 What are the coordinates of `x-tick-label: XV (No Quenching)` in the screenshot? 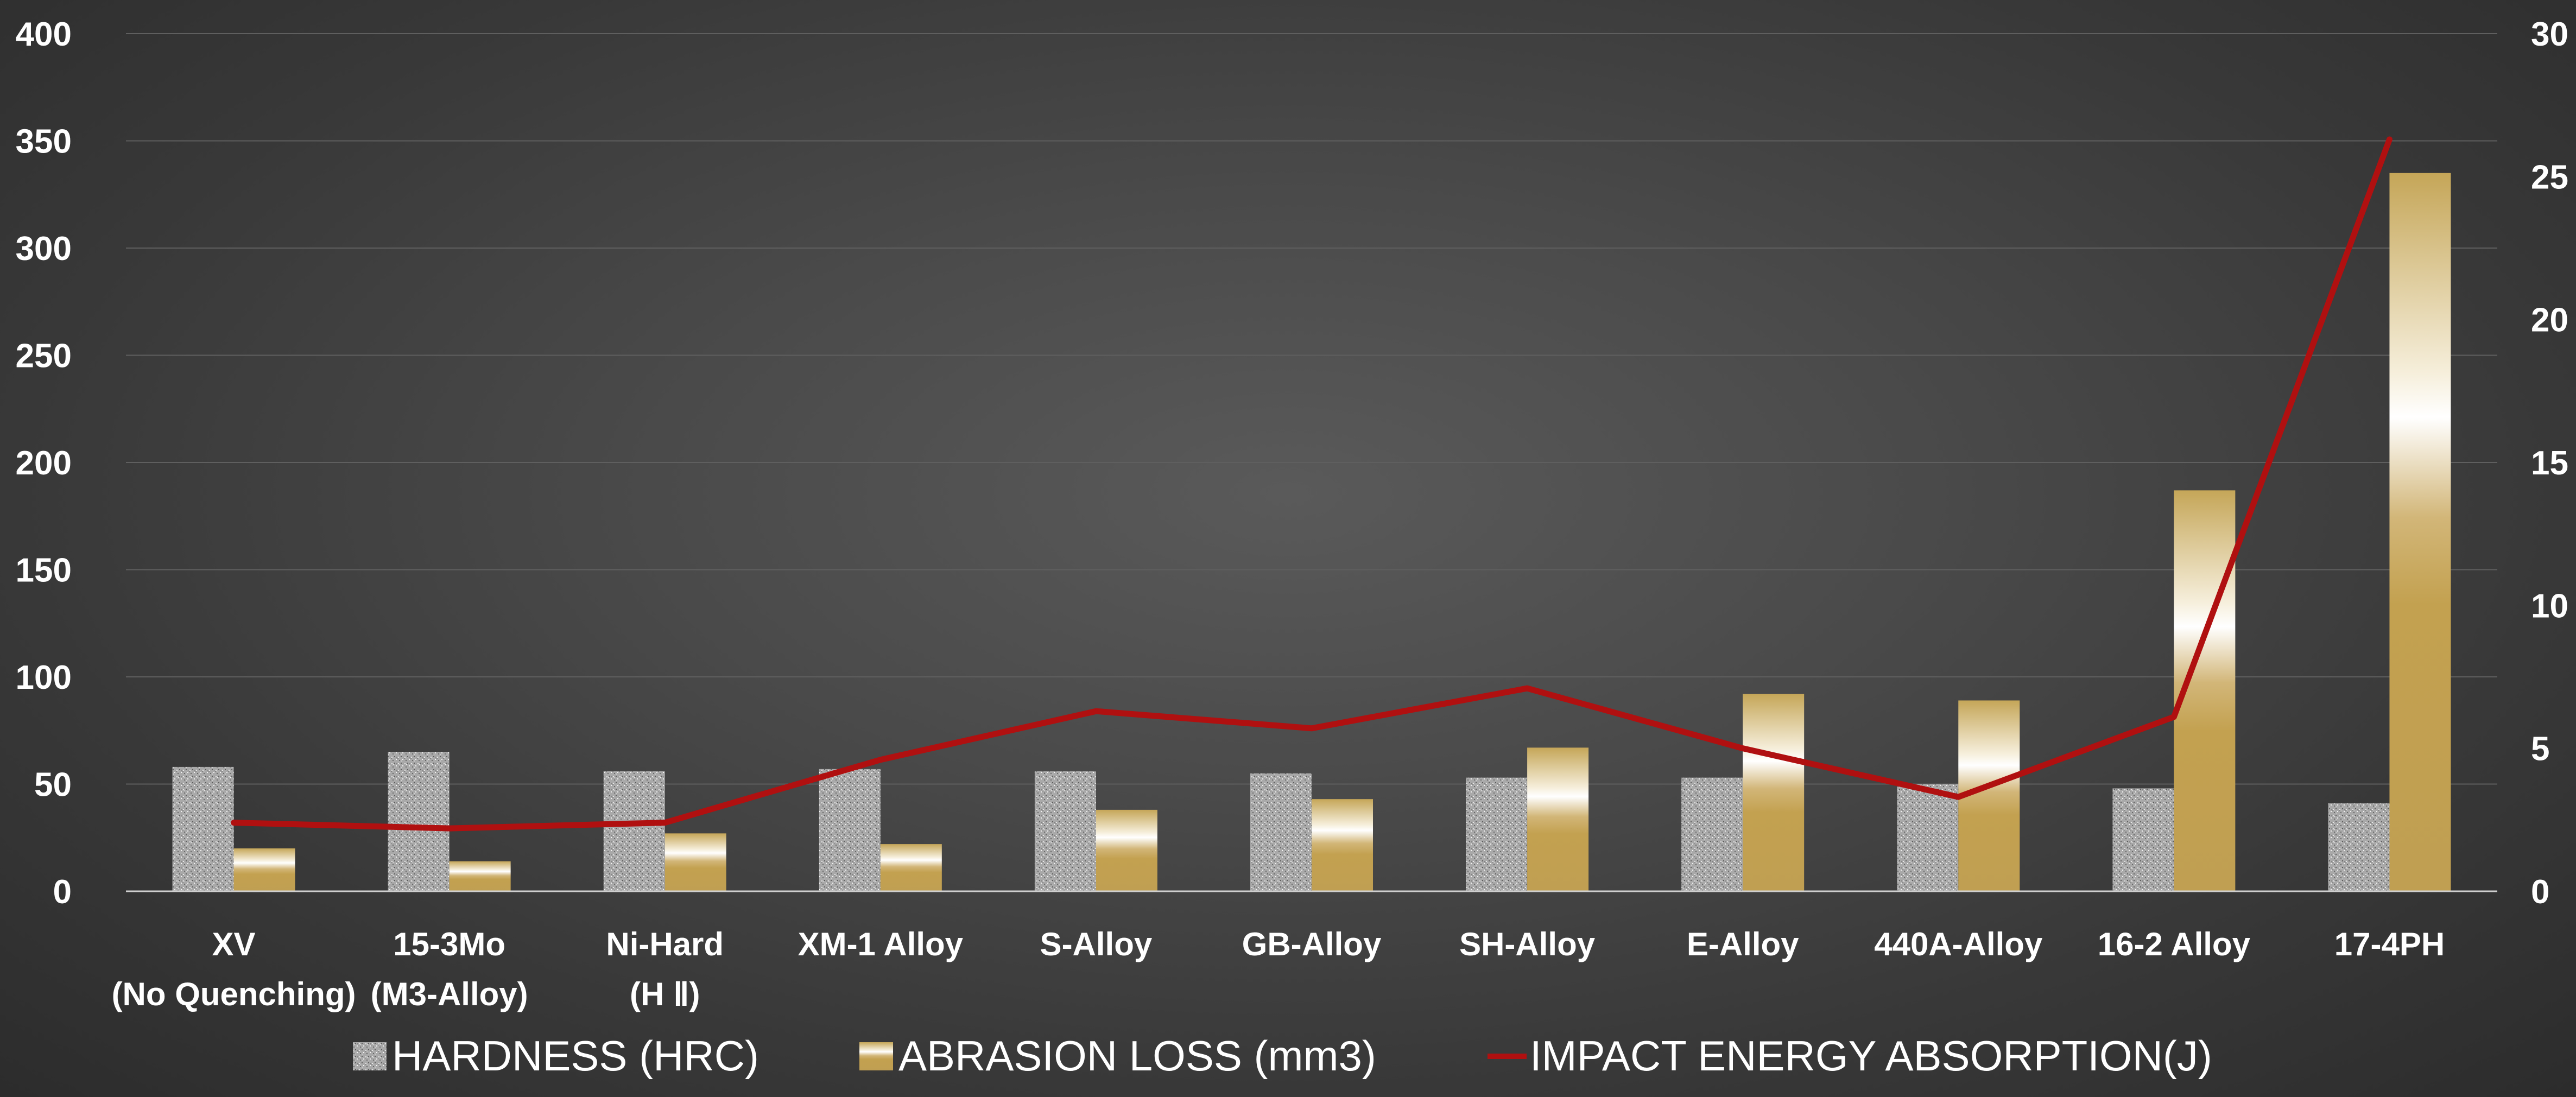 It's located at (234, 969).